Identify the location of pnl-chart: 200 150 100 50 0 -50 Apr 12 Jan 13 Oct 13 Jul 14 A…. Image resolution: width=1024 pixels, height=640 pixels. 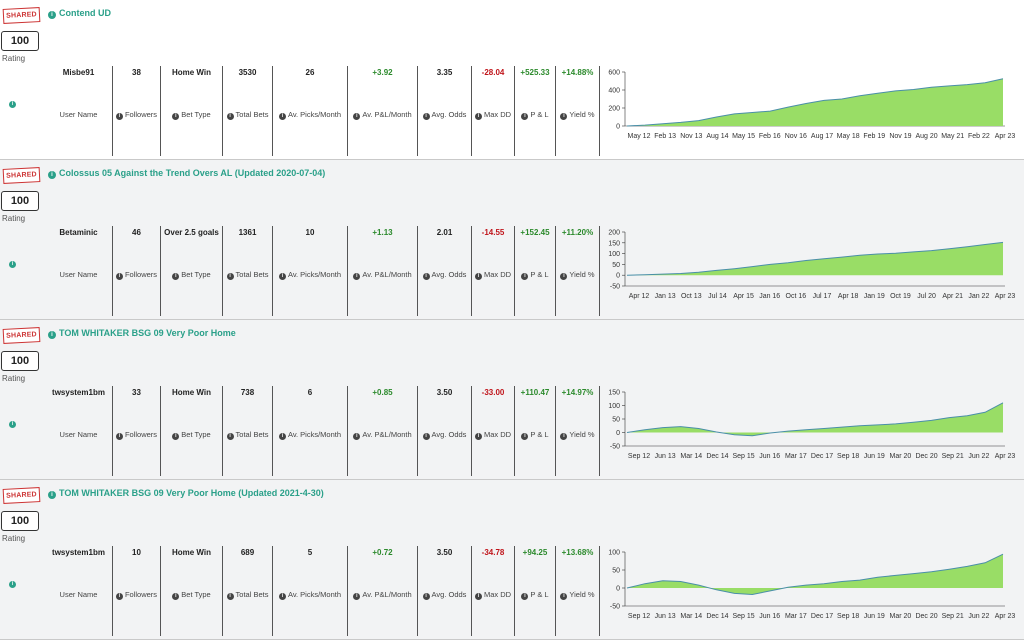
(810, 267).